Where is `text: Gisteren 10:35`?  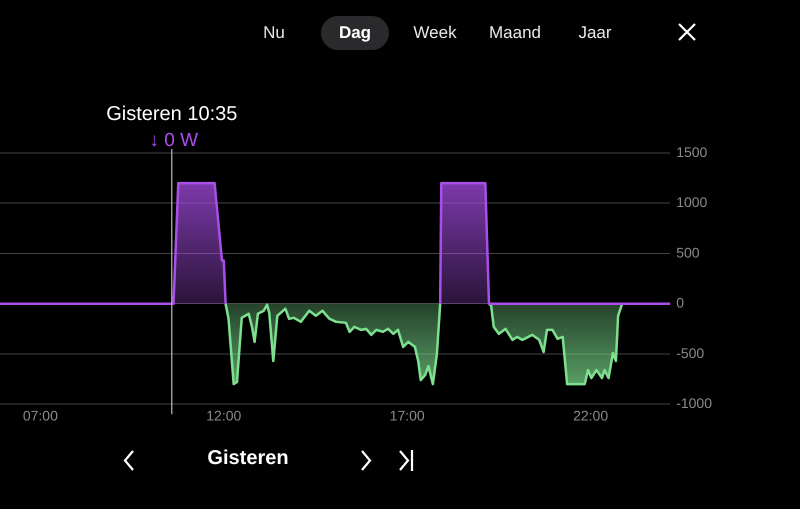 text: Gisteren 10:35 is located at coordinates (172, 114).